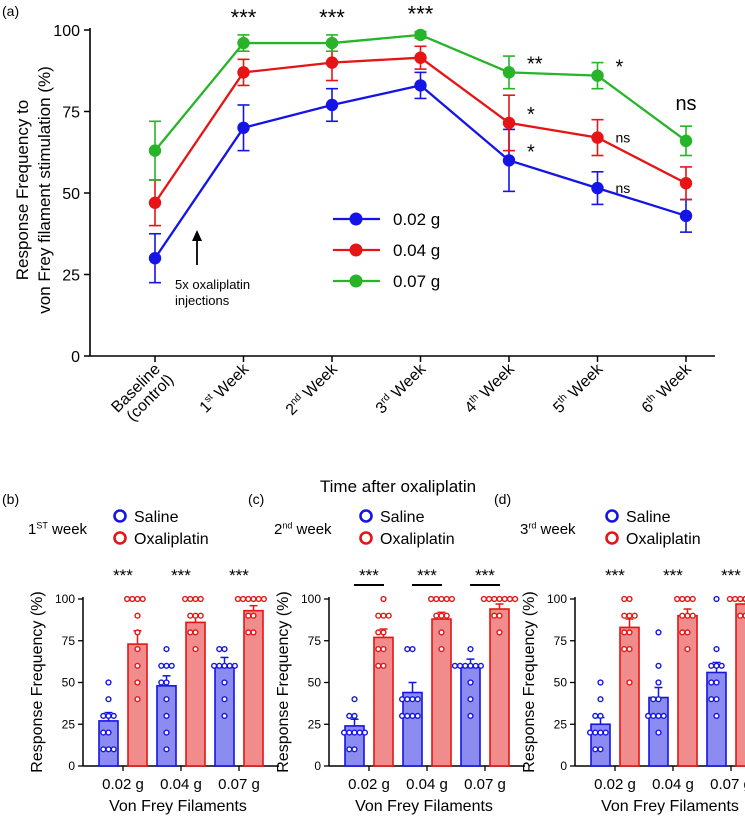 The width and height of the screenshot is (745, 821). Describe the element at coordinates (685, 104) in the screenshot. I see `sig-marker: ns` at that location.